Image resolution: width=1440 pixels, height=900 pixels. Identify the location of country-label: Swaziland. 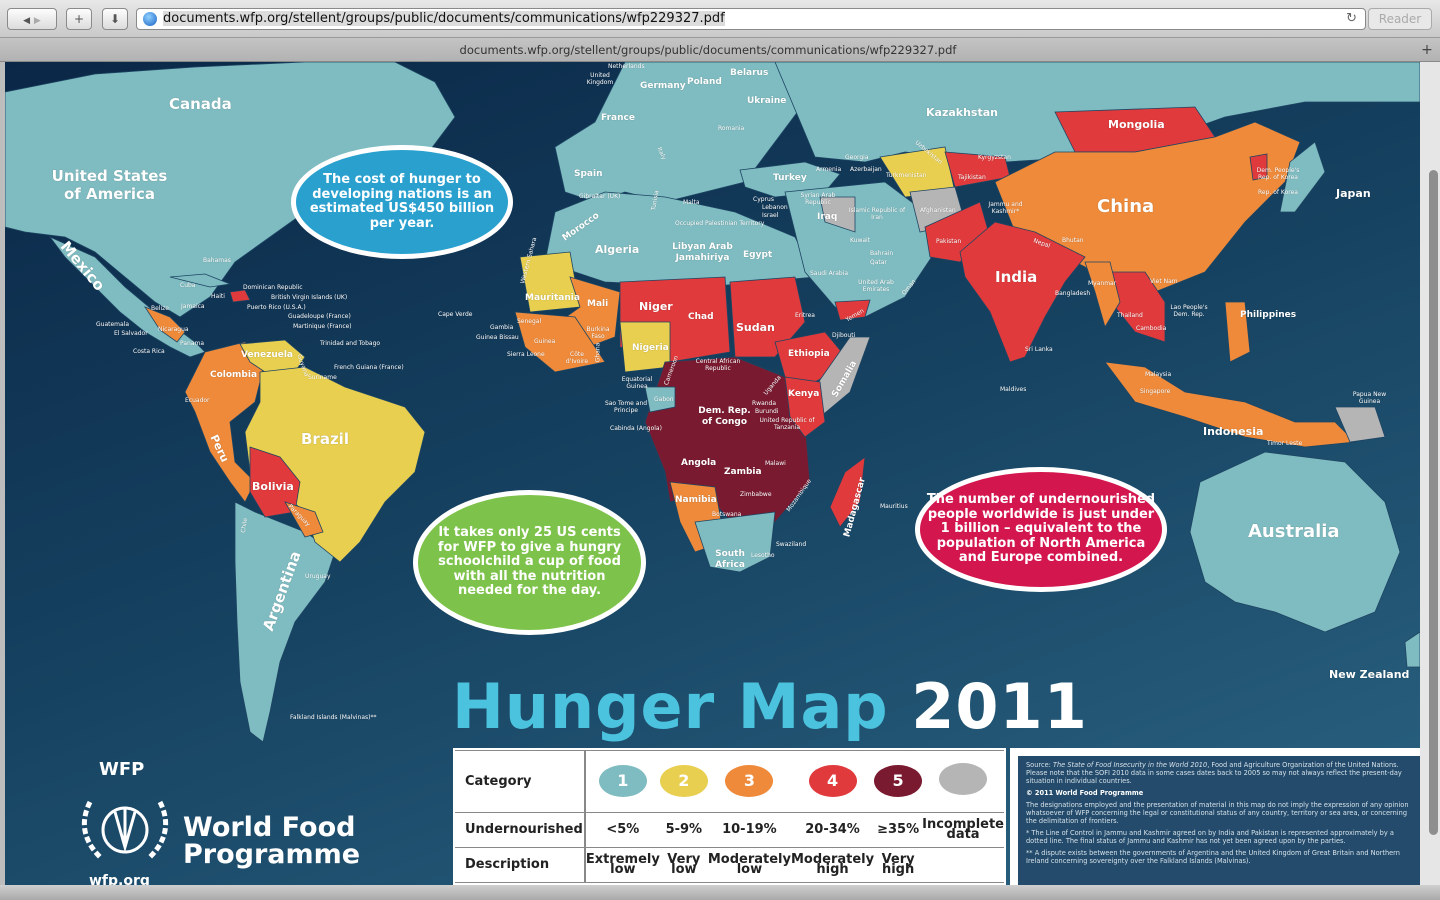
(791, 544).